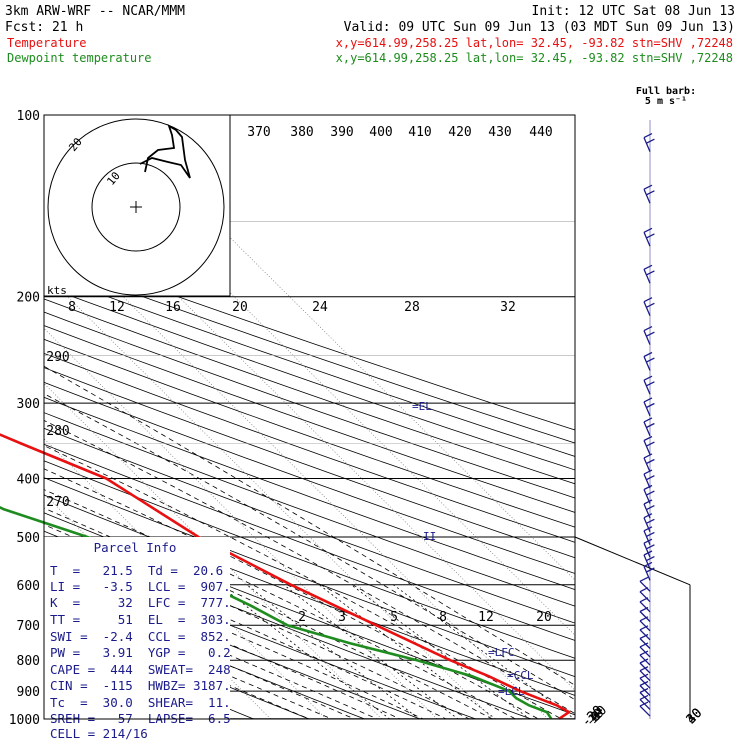  What do you see at coordinates (28, 538) in the screenshot?
I see `pressure-tick-label: 500` at bounding box center [28, 538].